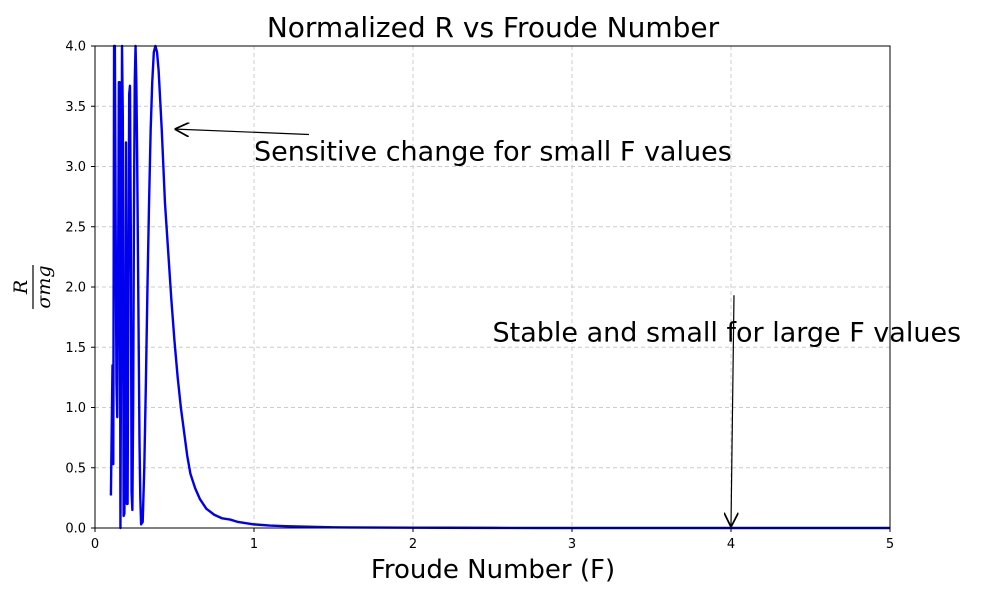  Describe the element at coordinates (75, 47) in the screenshot. I see `y-tick-label: 4.0` at that location.